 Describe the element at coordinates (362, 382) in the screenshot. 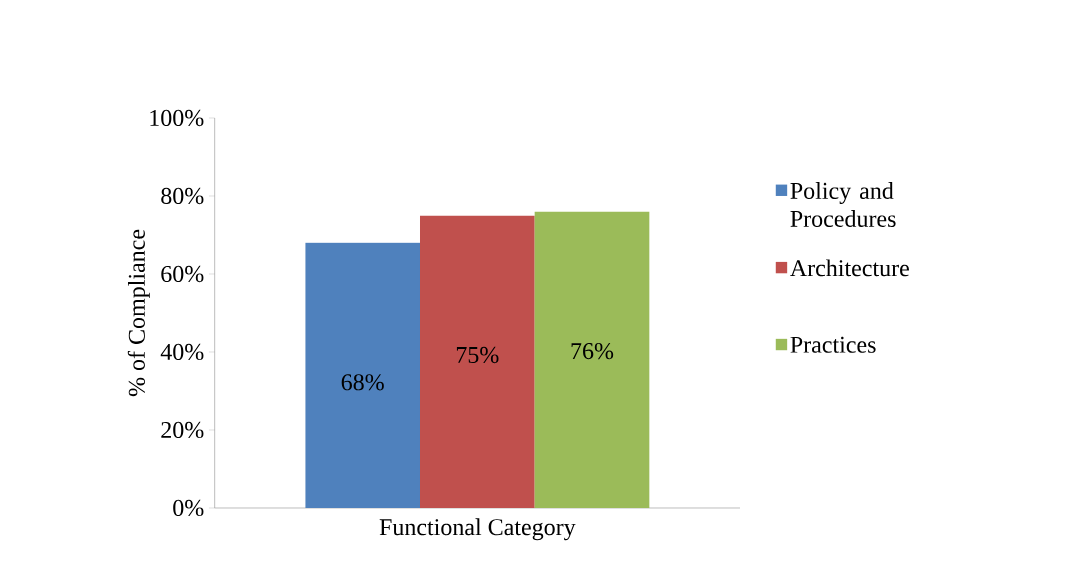

I see `data-label: 68%` at that location.